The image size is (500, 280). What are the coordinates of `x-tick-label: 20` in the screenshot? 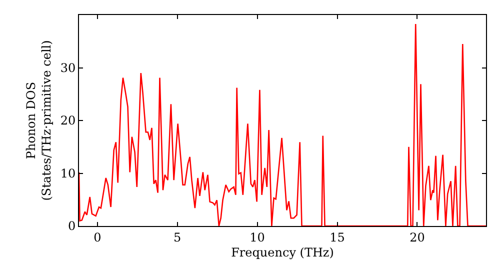 It's located at (417, 237).